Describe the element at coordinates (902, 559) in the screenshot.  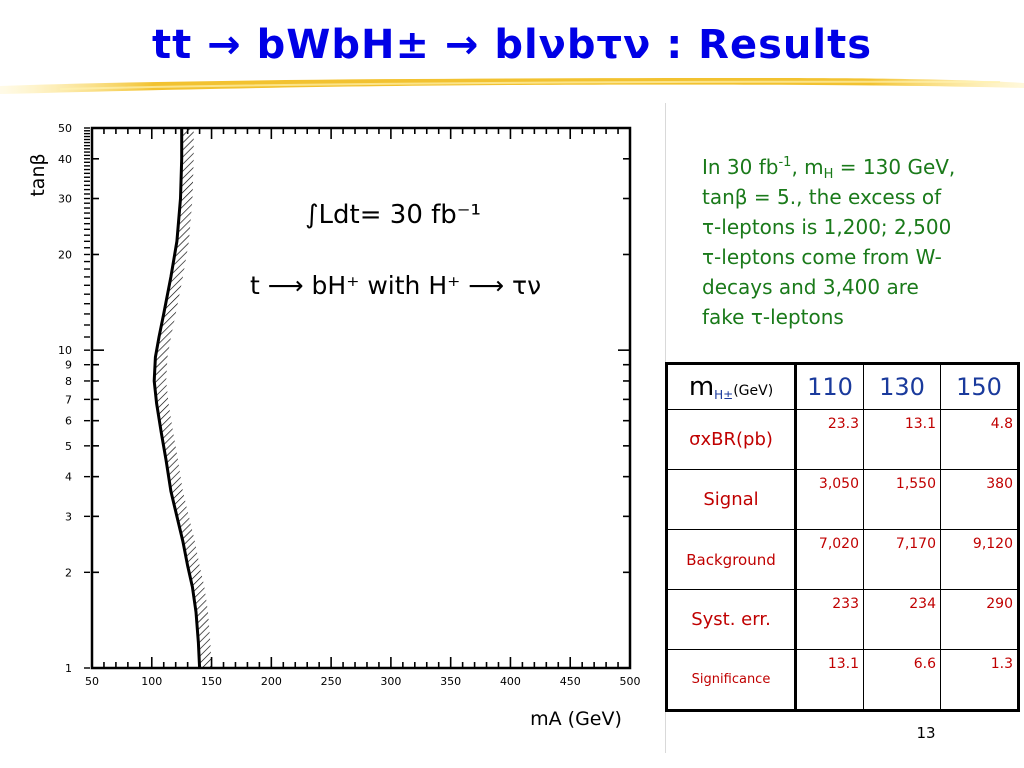
I see `table-cell: 7,170` at that location.